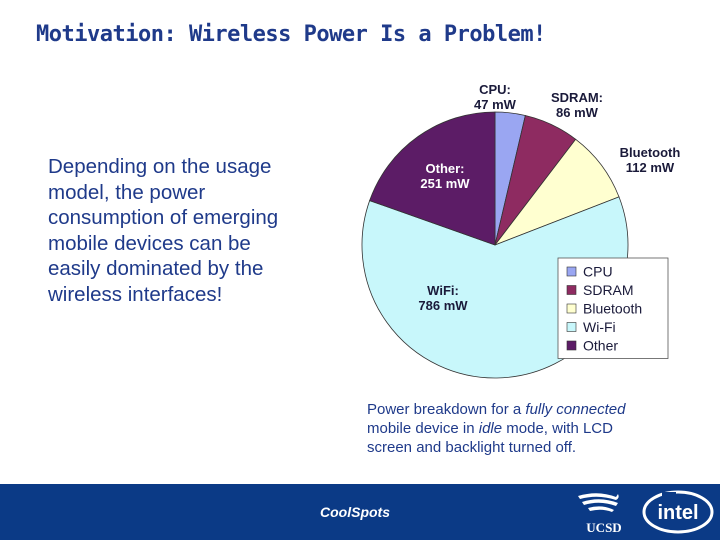 This screenshot has height=540, width=720. Describe the element at coordinates (446, 409) in the screenshot. I see `caption-text: Power breakdown for a` at that location.